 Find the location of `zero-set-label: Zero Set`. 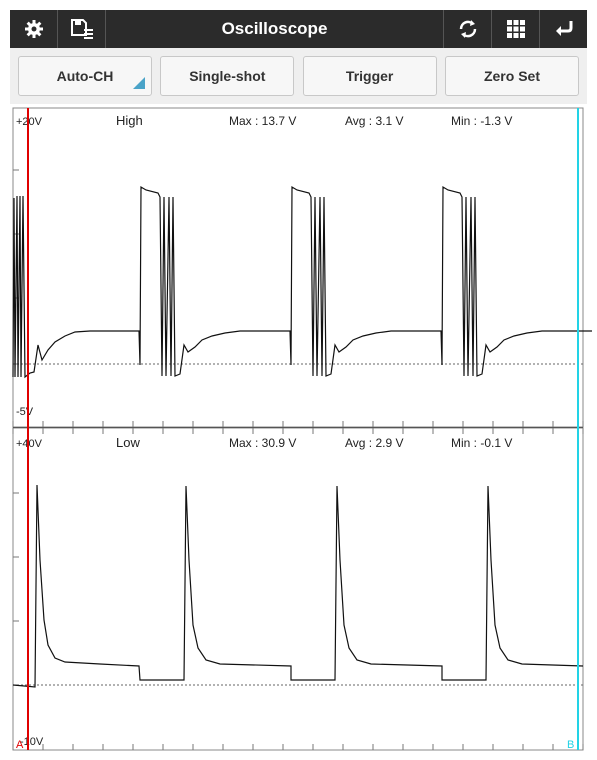

zero-set-label: Zero Set is located at coordinates (511, 76).